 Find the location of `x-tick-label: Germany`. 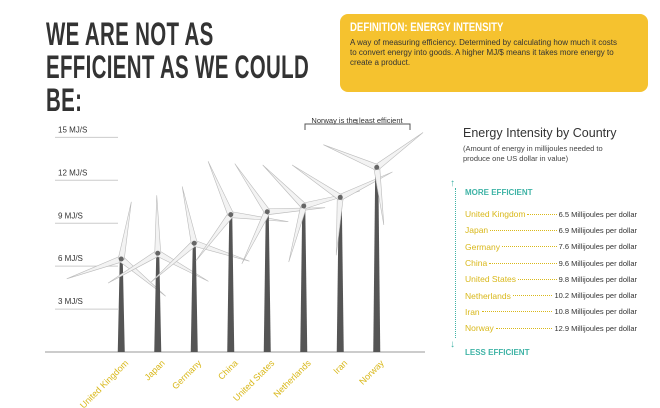

x-tick-label: Germany is located at coordinates (187, 375).